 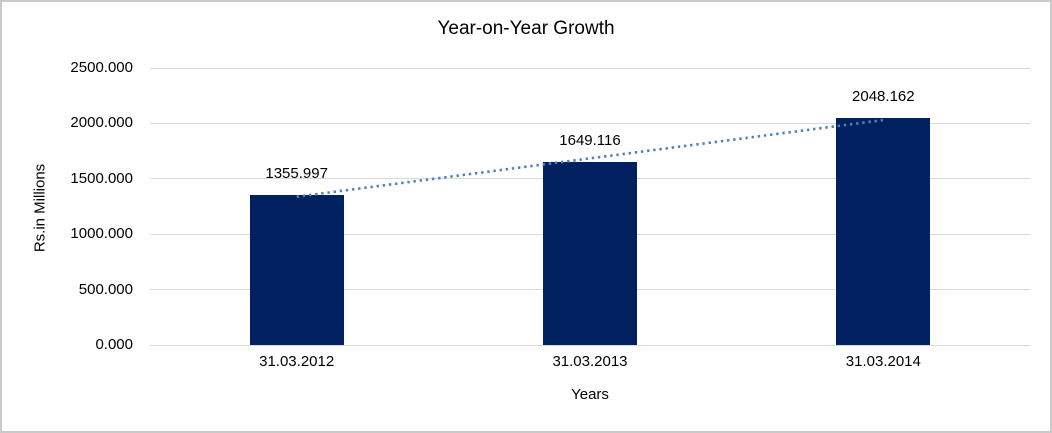 What do you see at coordinates (590, 394) in the screenshot?
I see `x-axis-title: Years` at bounding box center [590, 394].